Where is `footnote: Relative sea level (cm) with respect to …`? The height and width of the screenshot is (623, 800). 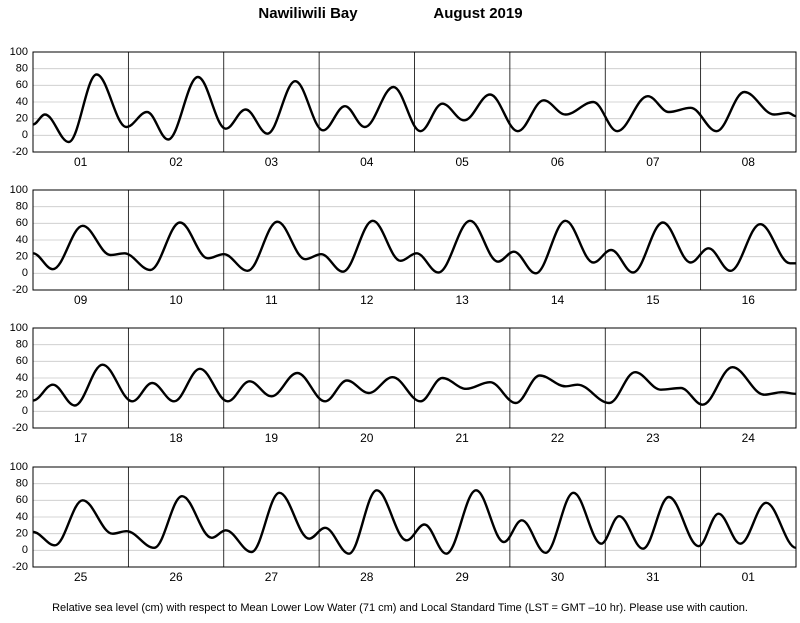
footnote: Relative sea level (cm) with respect to … is located at coordinates (400, 608).